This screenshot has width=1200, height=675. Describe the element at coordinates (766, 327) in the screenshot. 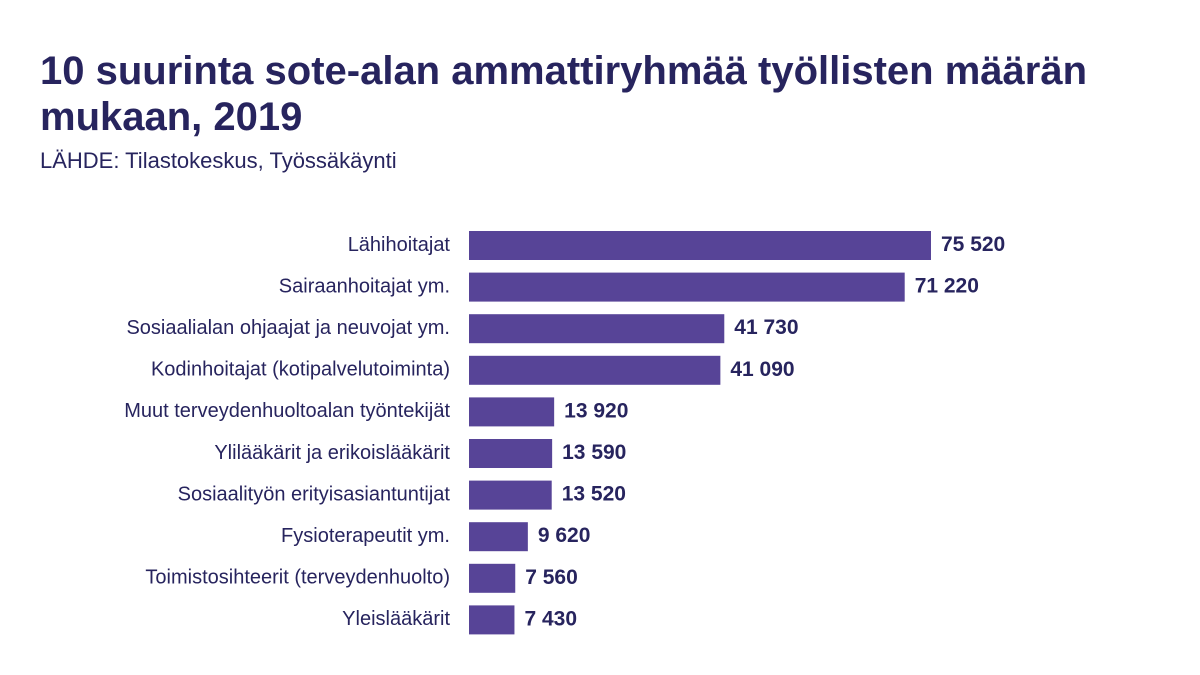

I see `value-label: 41 730` at that location.